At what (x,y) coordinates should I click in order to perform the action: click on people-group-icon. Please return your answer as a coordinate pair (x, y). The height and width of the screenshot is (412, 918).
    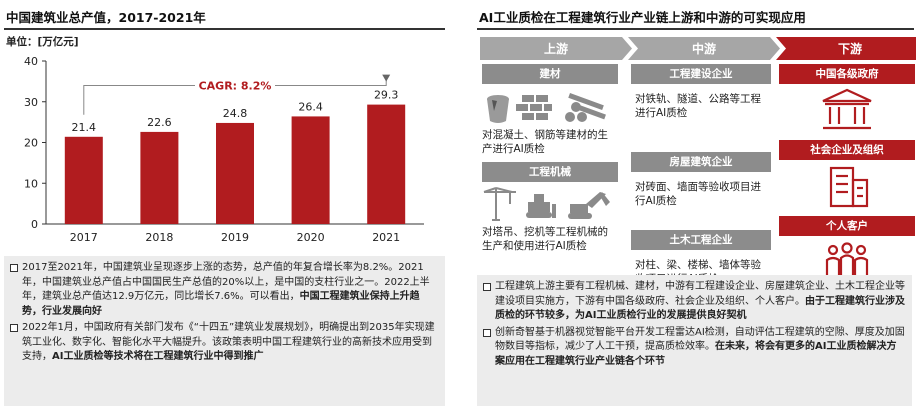
    Looking at the image, I should click on (847, 260).